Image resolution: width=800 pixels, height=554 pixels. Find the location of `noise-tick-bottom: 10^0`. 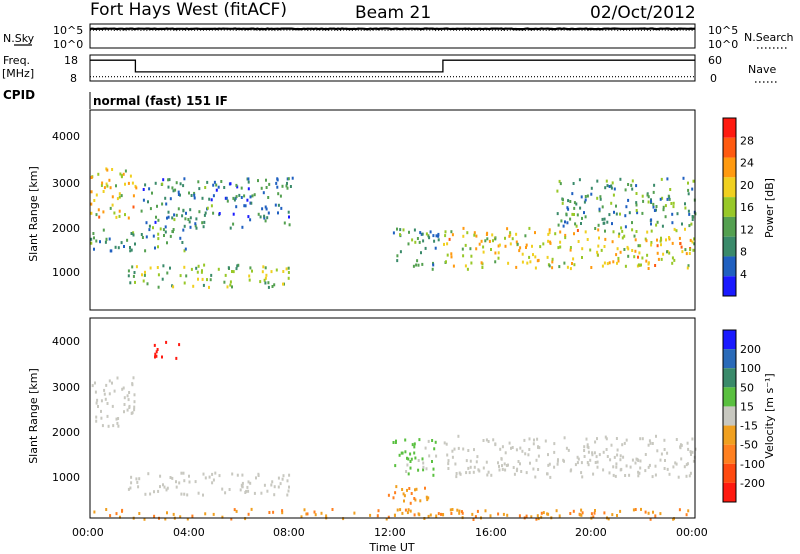

noise-tick-bottom: 10^0 is located at coordinates (68, 44).